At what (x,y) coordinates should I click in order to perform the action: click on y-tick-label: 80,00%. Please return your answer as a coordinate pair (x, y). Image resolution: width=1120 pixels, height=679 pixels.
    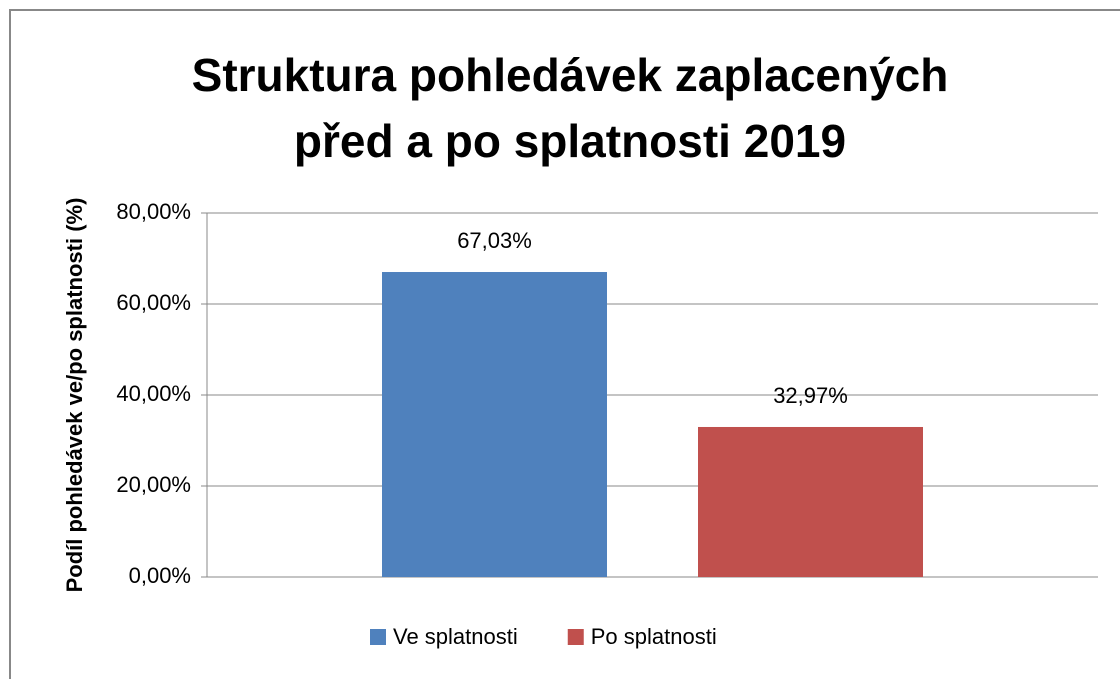
    Looking at the image, I should click on (153, 211).